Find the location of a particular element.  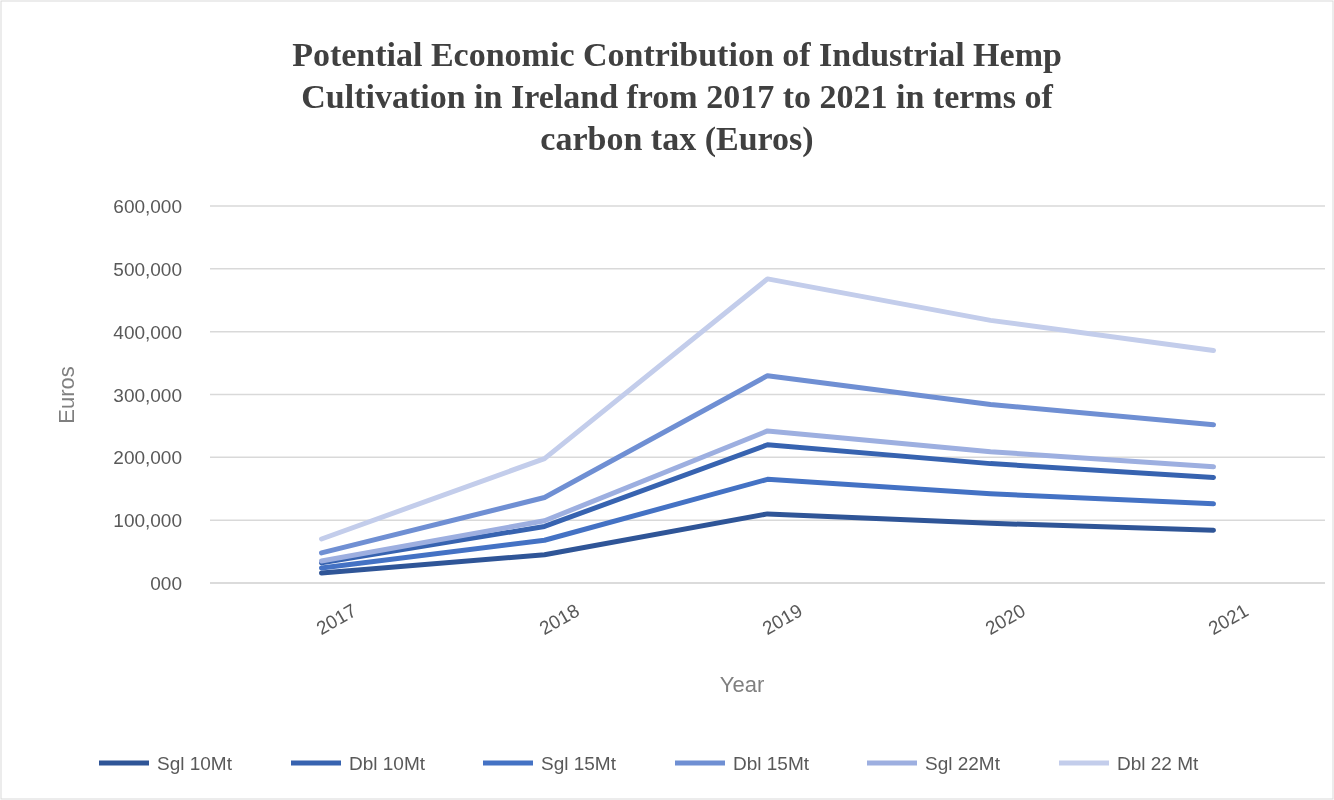

y-tick-label: 600,000 is located at coordinates (147, 206).